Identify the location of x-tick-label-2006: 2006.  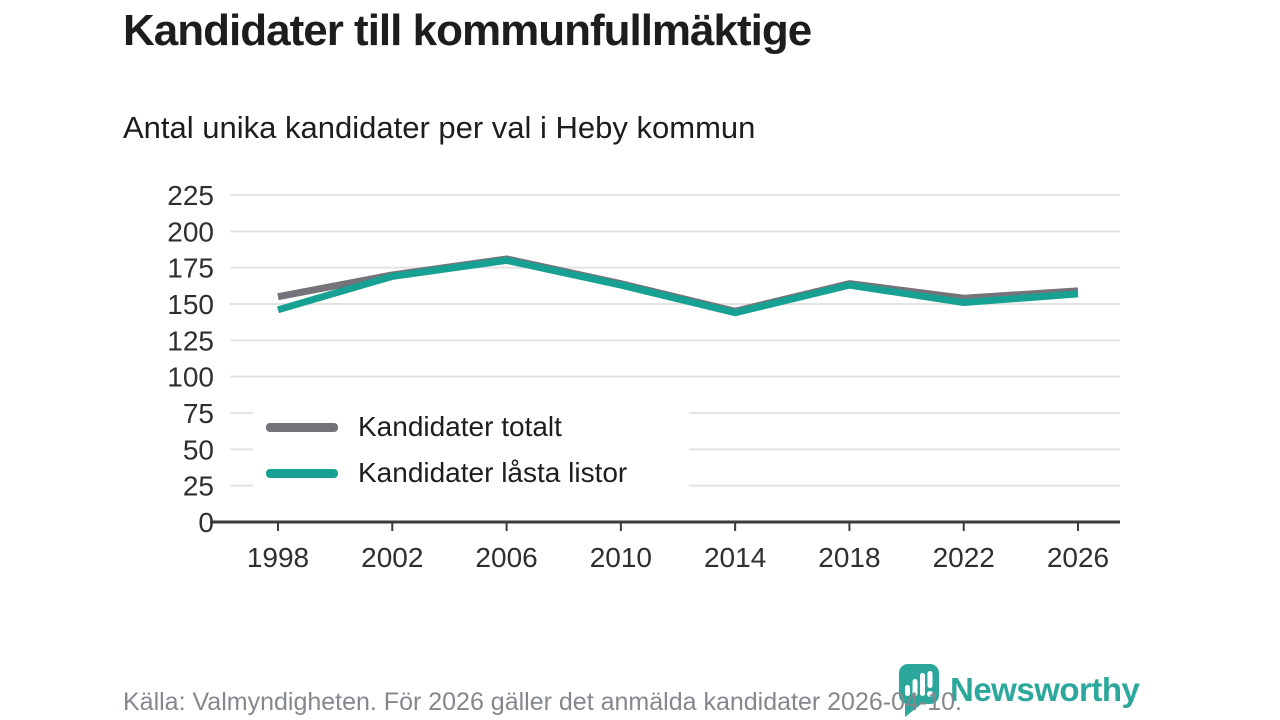
(506, 557).